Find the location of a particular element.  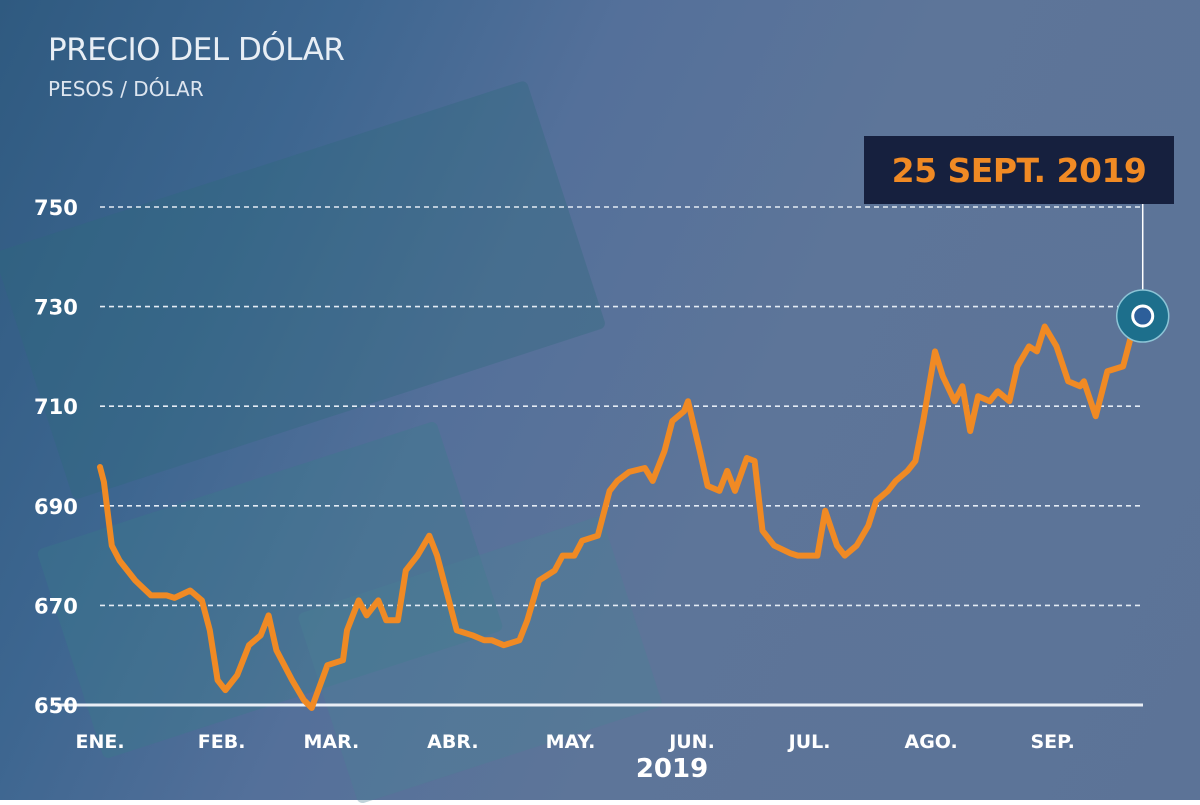

y-tick-label: 650 is located at coordinates (56, 706).